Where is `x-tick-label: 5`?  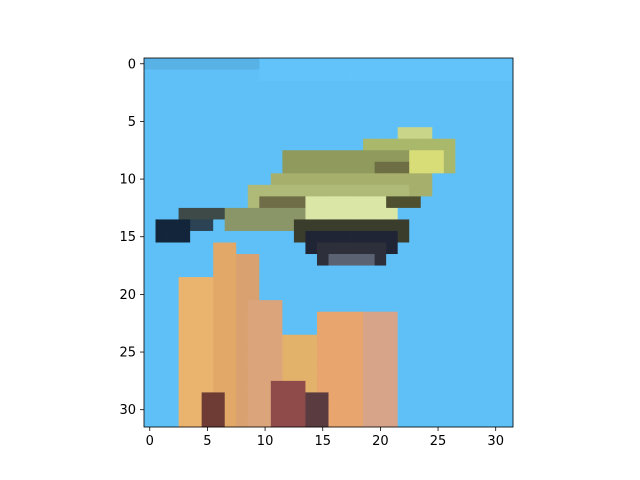
x-tick-label: 5 is located at coordinates (207, 441).